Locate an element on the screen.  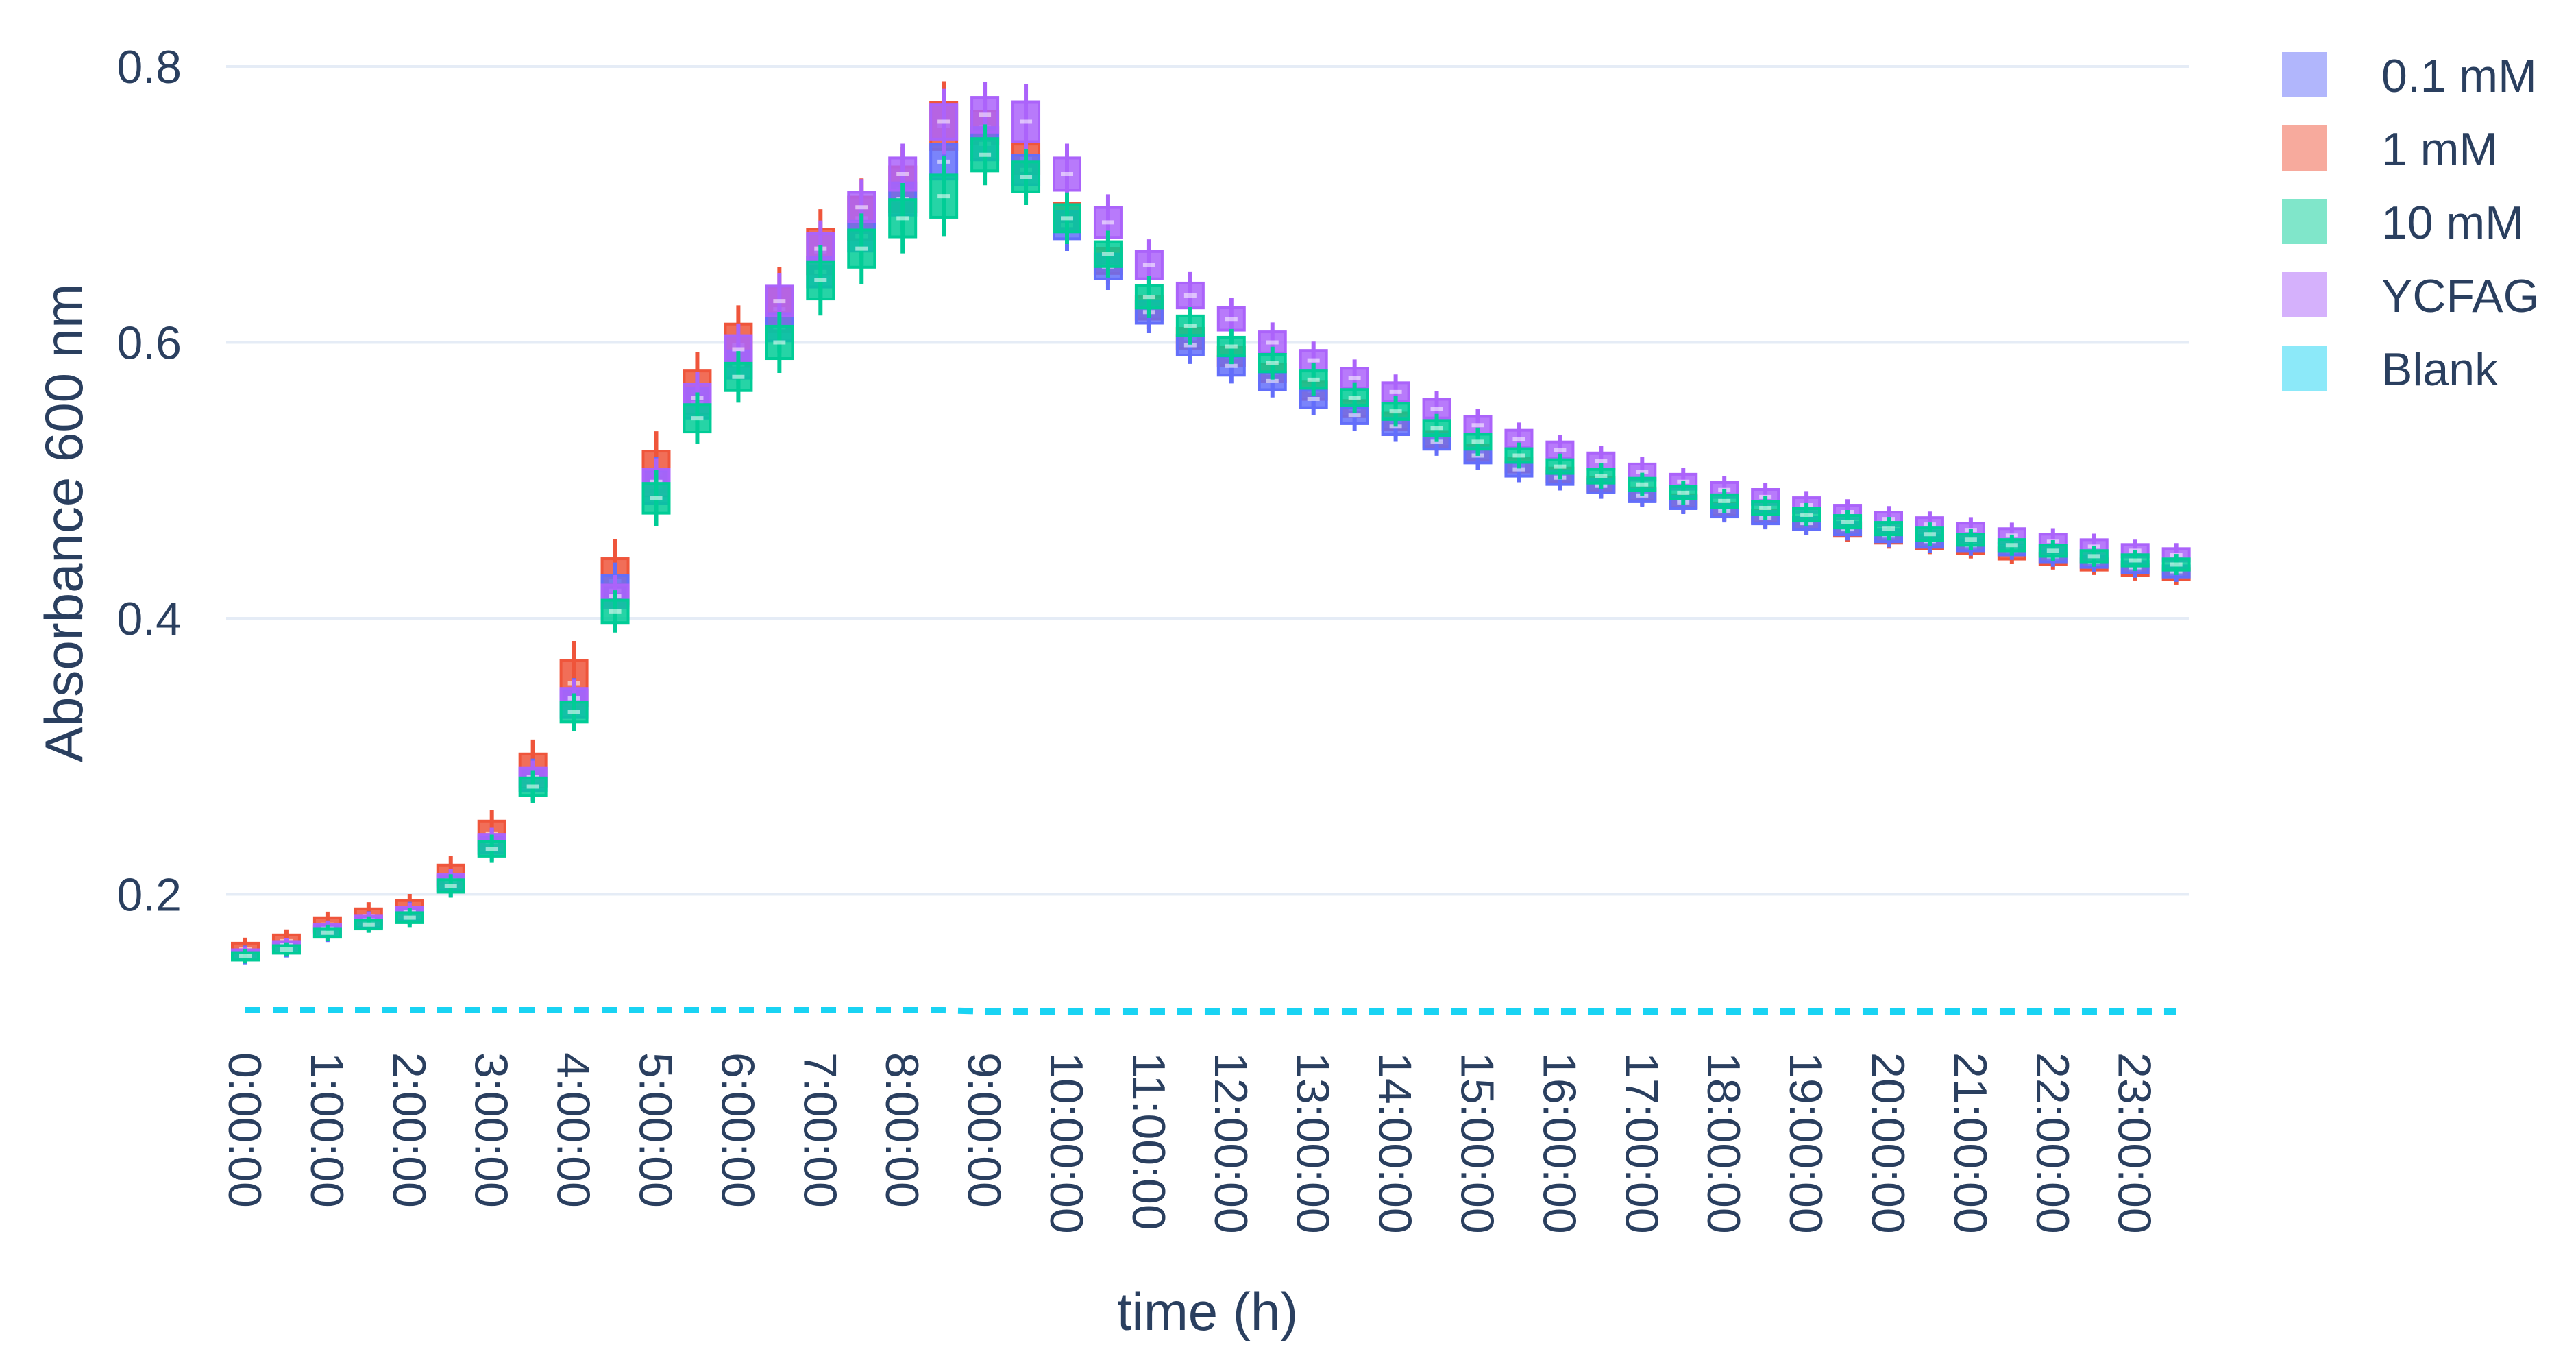
x-tick-label: 23:00:00 is located at coordinates (2135, 1143).